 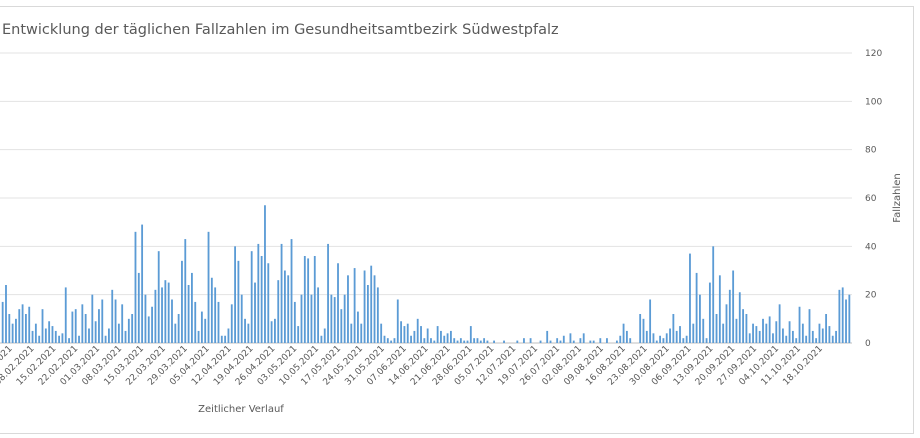 What do you see at coordinates (868, 344) in the screenshot?
I see `y-tick-label: 0` at bounding box center [868, 344].